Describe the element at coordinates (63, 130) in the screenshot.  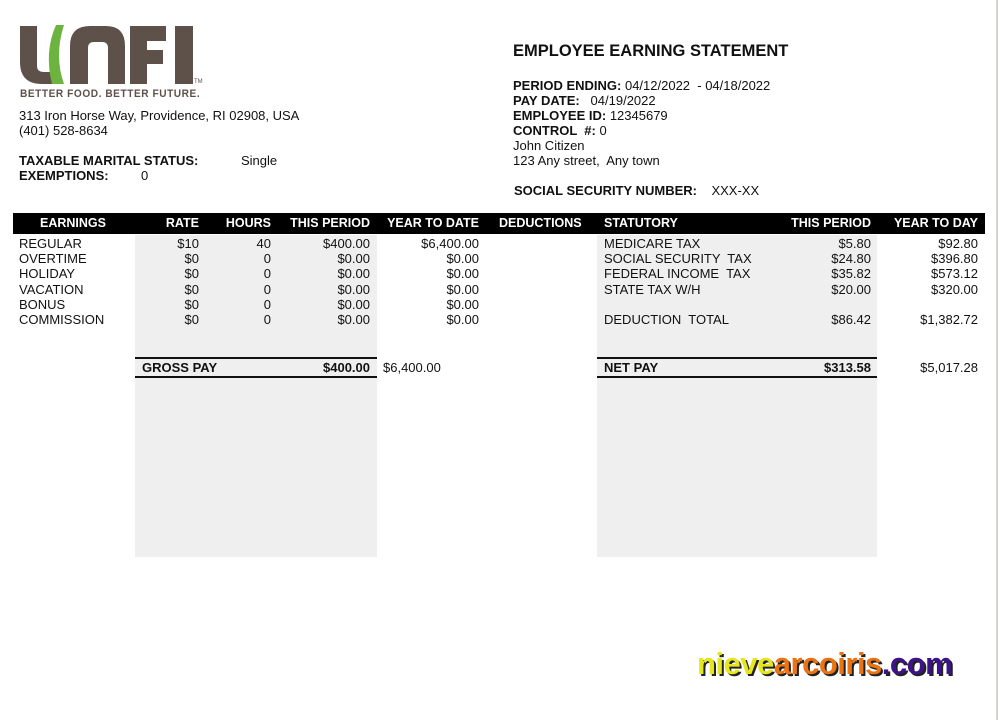
I see `company-phone: (401) 528-8634` at that location.